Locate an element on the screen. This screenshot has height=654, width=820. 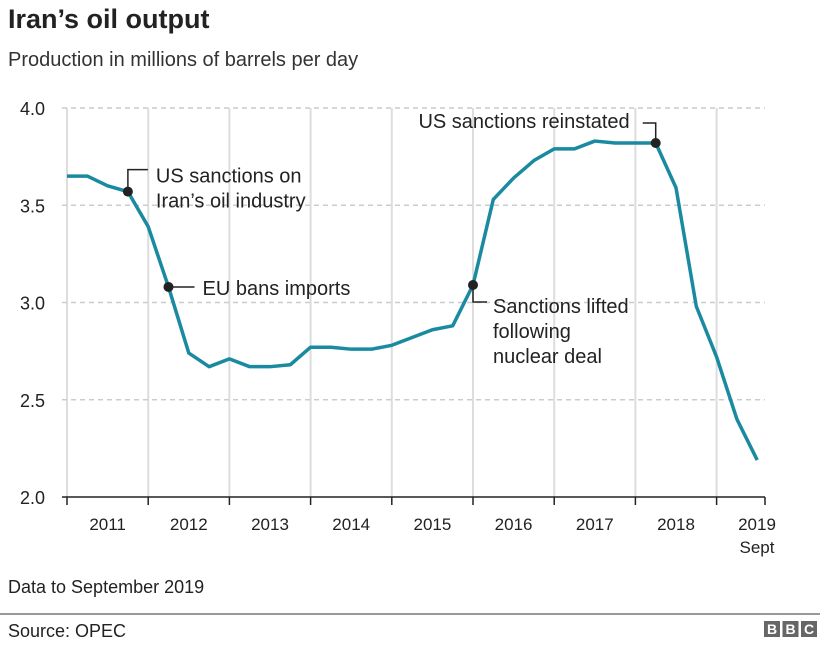
x-tick-label: 2015 is located at coordinates (432, 524).